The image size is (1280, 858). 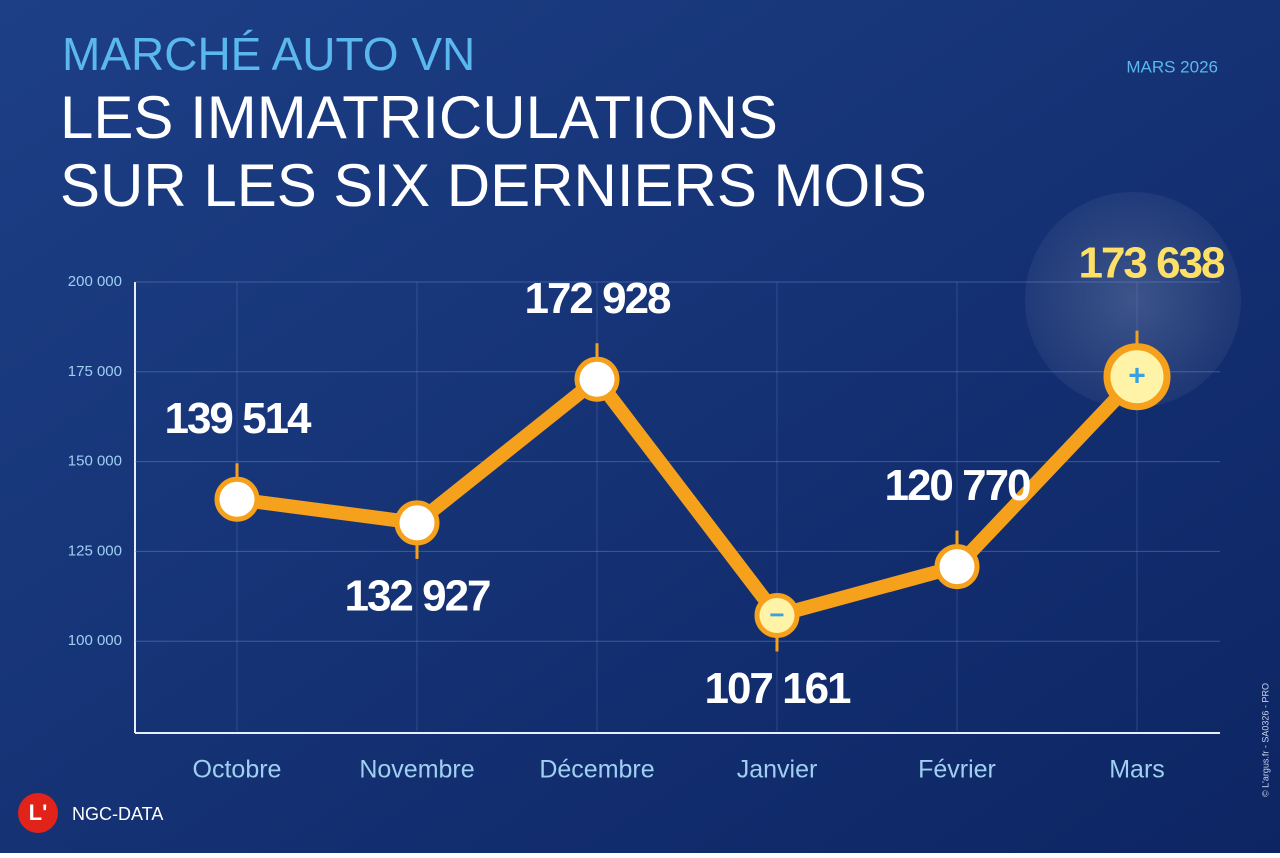 What do you see at coordinates (95, 550) in the screenshot?
I see `y-tick-label: 125 000` at bounding box center [95, 550].